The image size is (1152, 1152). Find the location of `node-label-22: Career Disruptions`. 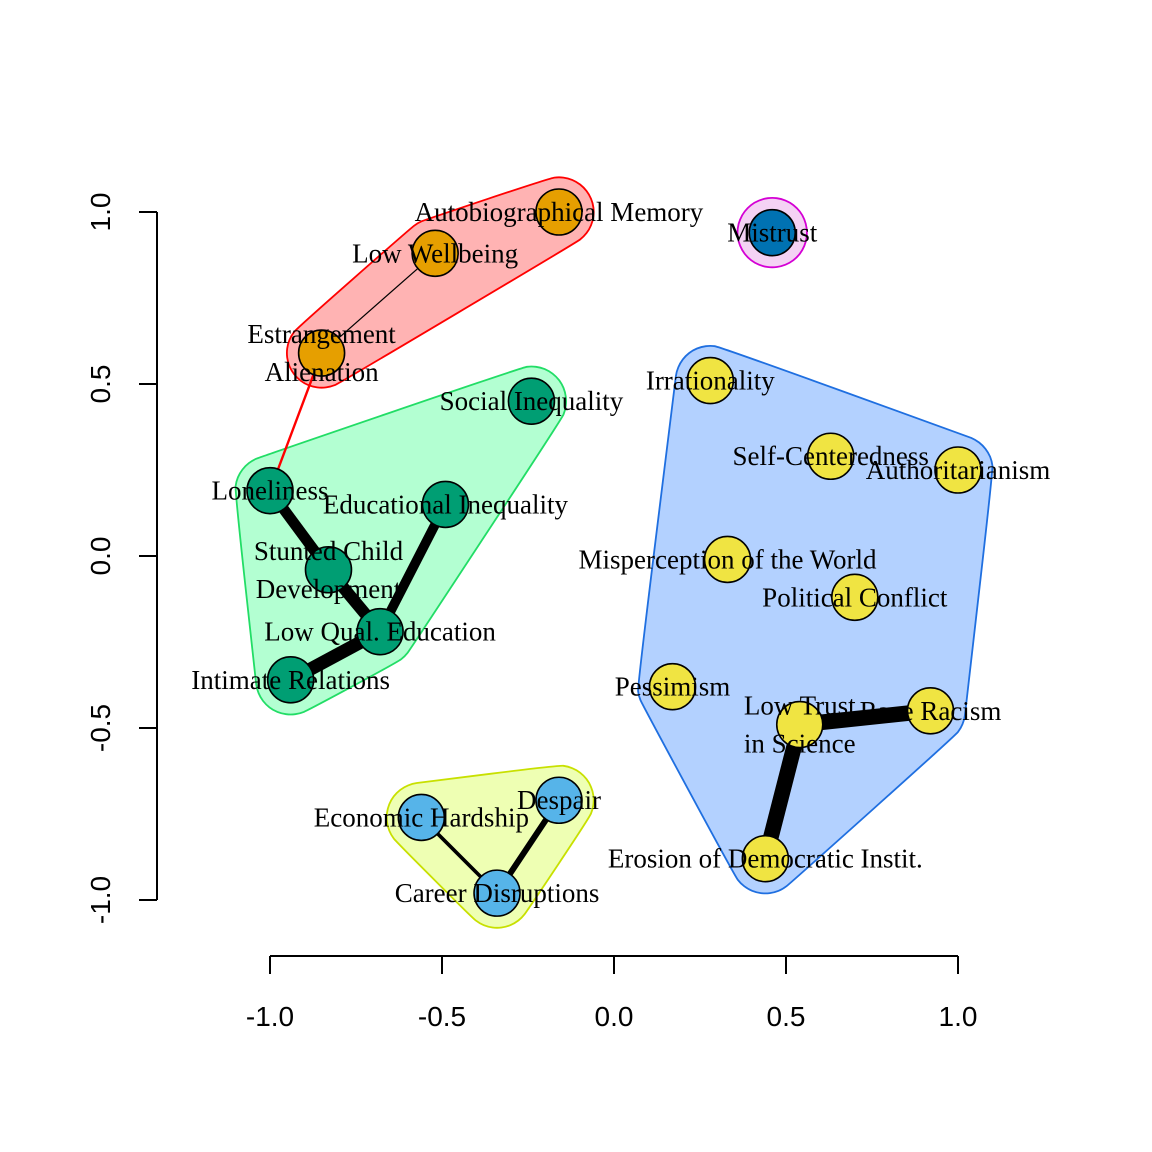

node-label-22: Career Disruptions is located at coordinates (497, 893).